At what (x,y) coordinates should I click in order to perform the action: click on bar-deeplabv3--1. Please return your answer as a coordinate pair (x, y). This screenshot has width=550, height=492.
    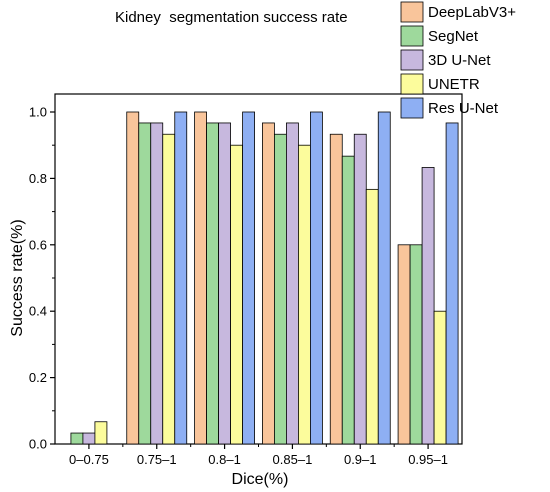
    Looking at the image, I should click on (133, 278).